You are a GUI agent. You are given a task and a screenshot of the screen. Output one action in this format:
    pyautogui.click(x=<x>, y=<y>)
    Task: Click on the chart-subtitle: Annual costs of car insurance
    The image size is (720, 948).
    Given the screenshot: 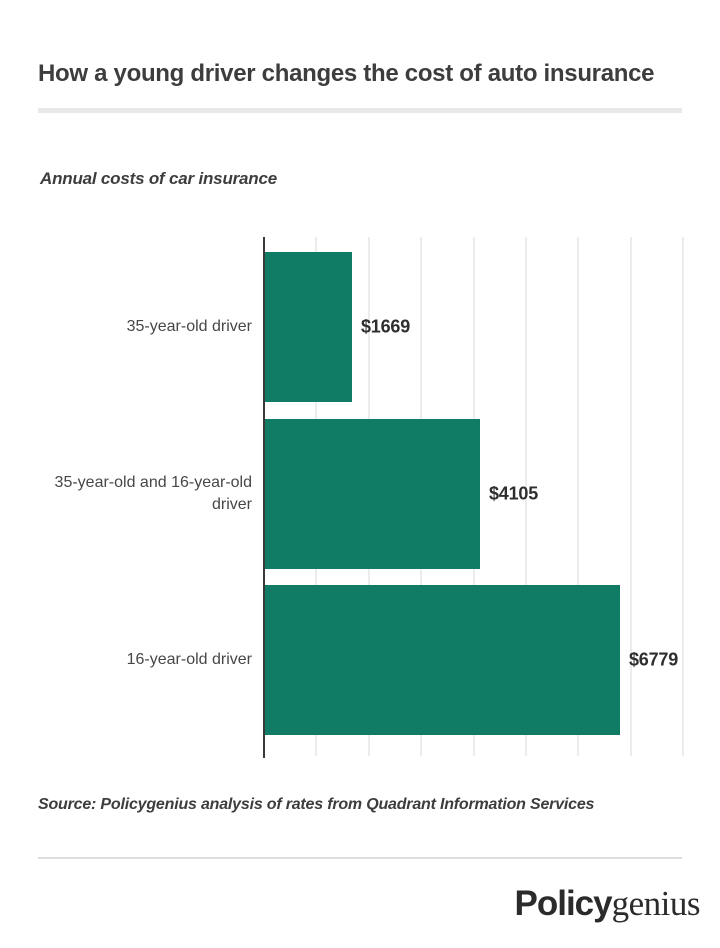 What is the action you would take?
    pyautogui.click(x=158, y=178)
    